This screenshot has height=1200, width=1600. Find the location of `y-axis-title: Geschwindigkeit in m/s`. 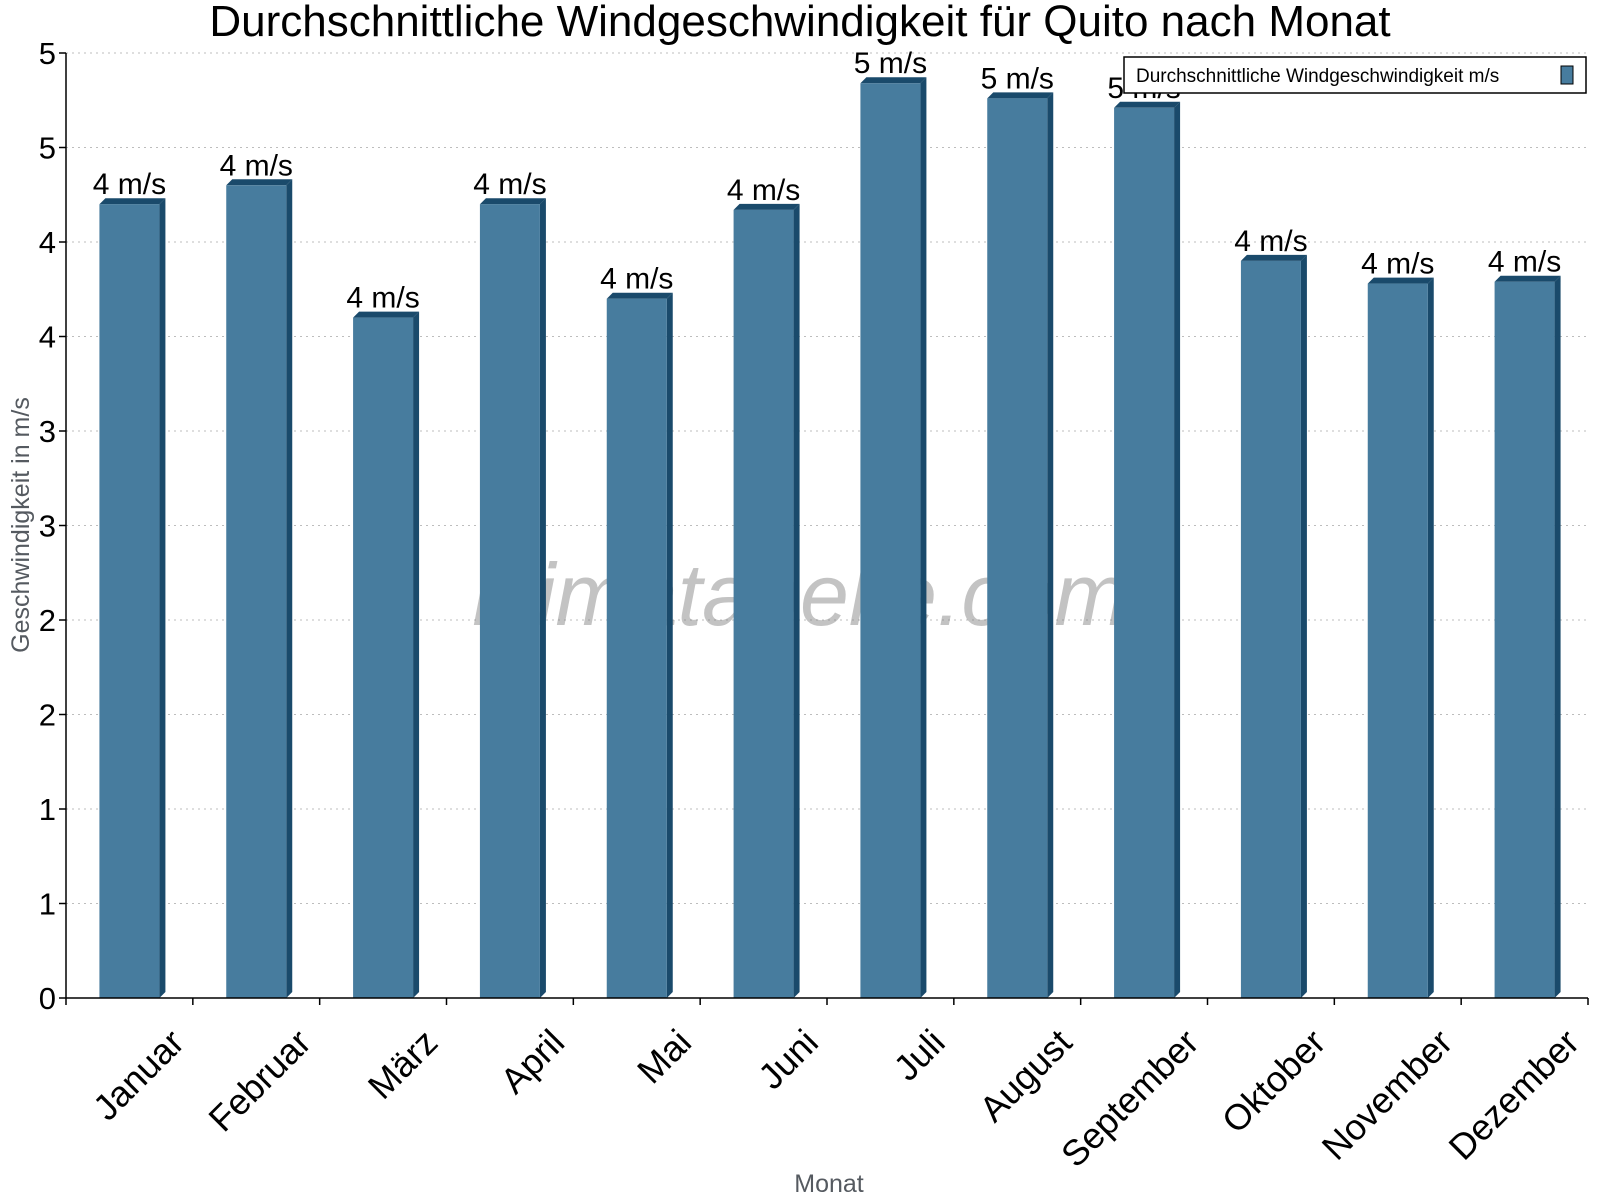

y-axis-title: Geschwindigkeit in m/s is located at coordinates (21, 525).